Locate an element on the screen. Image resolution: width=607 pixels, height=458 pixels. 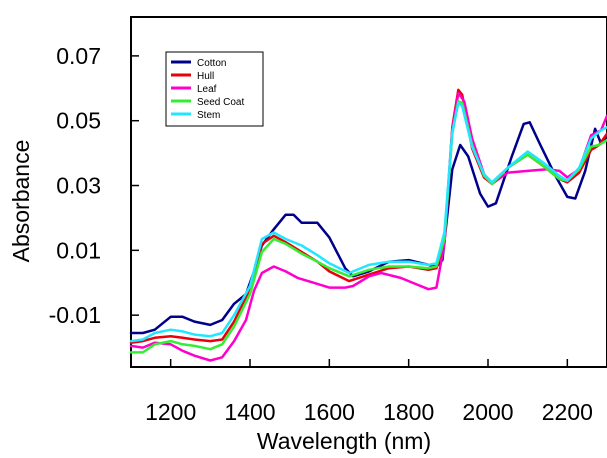
x-tick-label: 1200 is located at coordinates (170, 412).